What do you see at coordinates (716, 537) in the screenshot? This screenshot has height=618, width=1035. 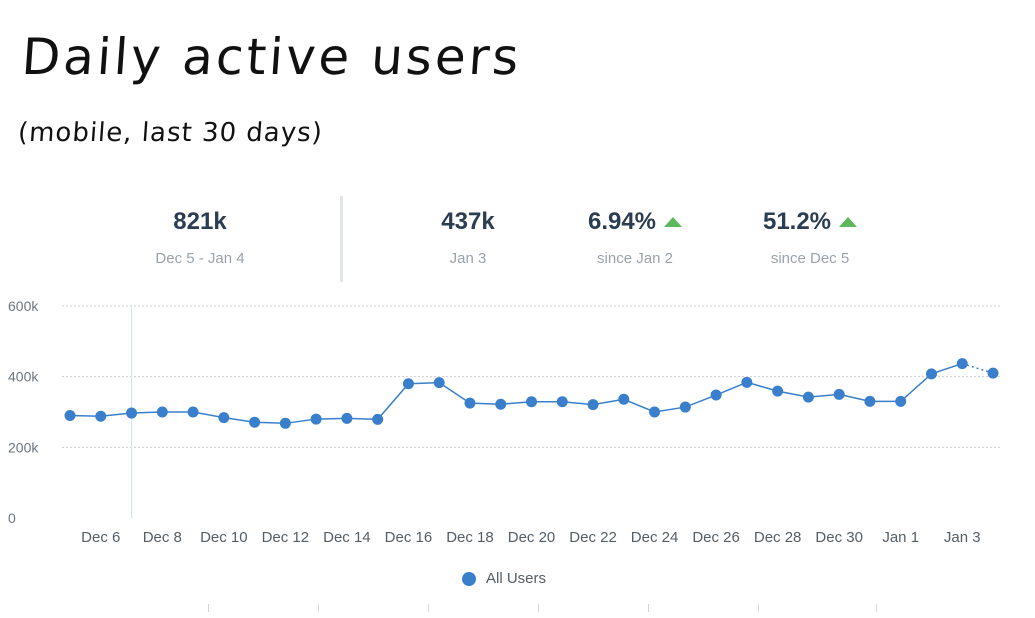 I see `x-tick-label: Dec 26` at bounding box center [716, 537].